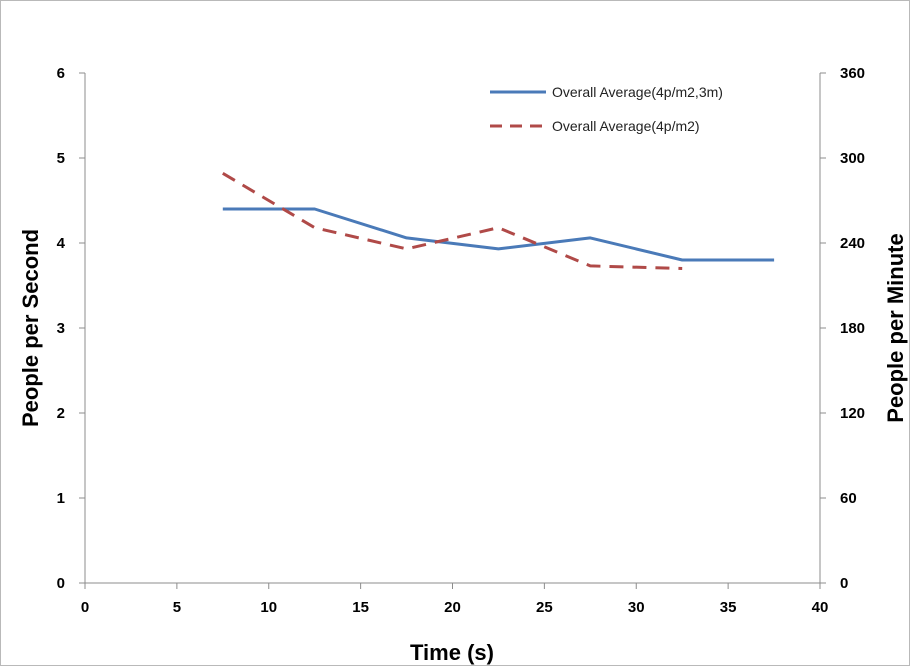 Image resolution: width=910 pixels, height=666 pixels. Describe the element at coordinates (61, 583) in the screenshot. I see `y-tick-label: 0` at that location.